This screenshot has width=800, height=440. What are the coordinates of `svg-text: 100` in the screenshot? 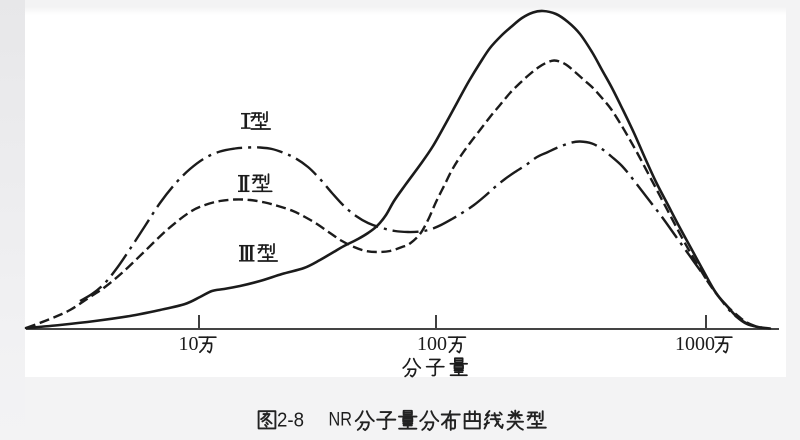 It's located at (432, 344).